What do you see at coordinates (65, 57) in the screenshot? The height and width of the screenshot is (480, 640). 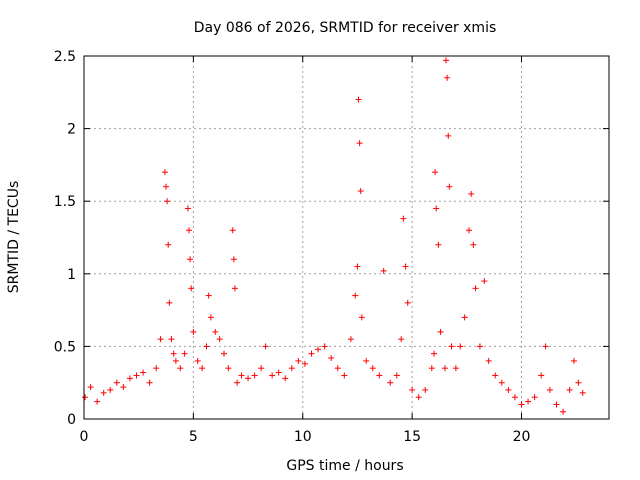 I see `y-tick-label: 2.5` at bounding box center [65, 57].